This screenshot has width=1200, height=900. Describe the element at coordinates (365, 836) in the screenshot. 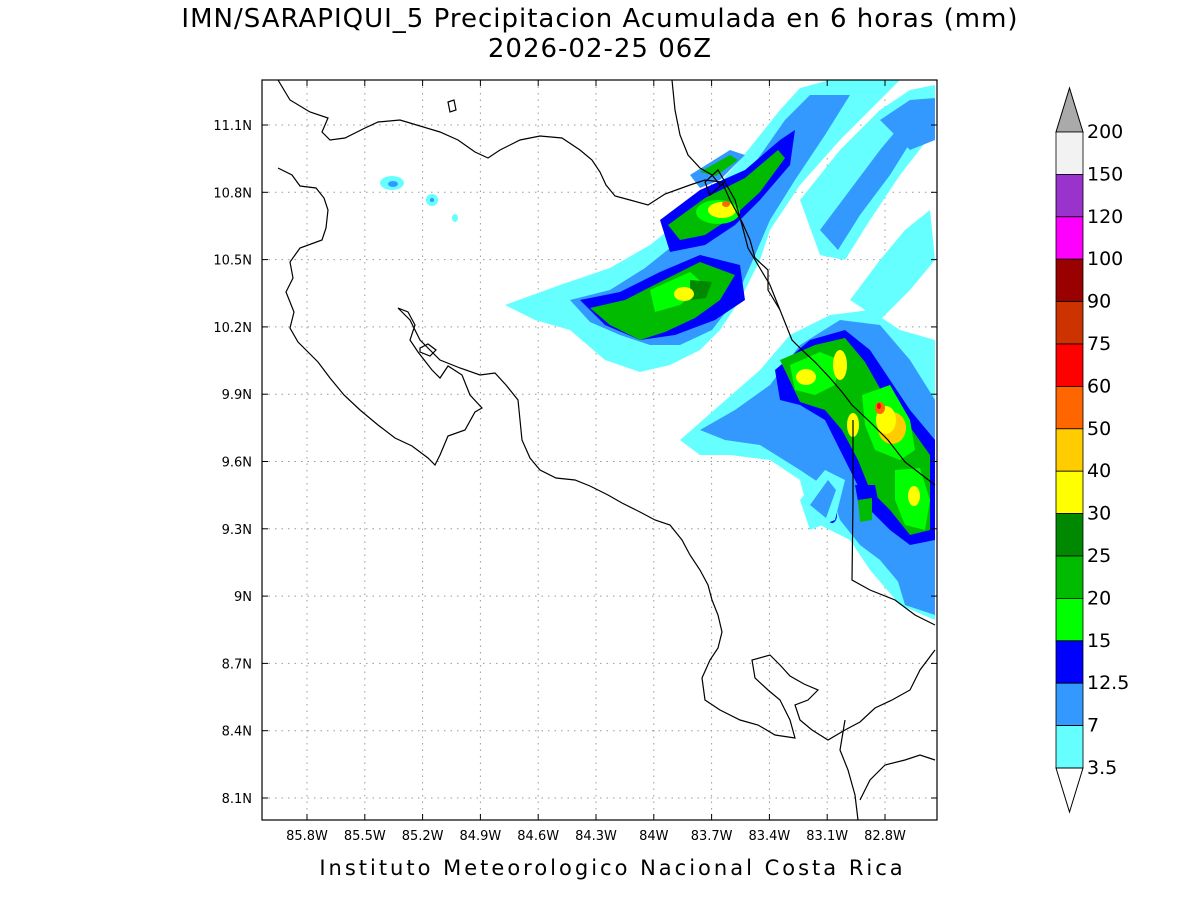

I see `lon-tick-label: 85.5W` at that location.